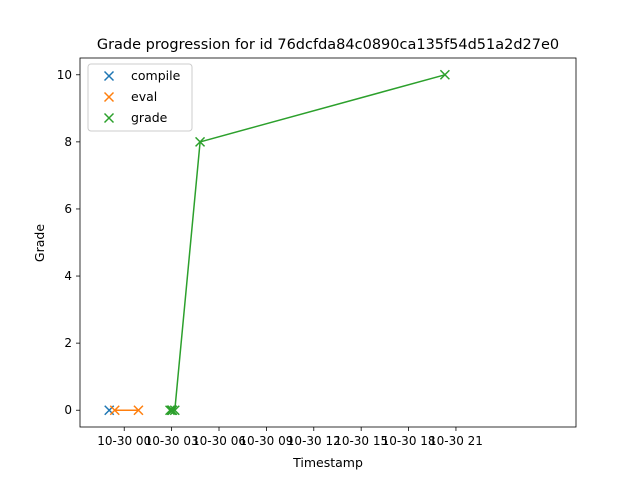 This screenshot has width=640, height=480. Describe the element at coordinates (64, 75) in the screenshot. I see `y-tick-label: 10` at that location.